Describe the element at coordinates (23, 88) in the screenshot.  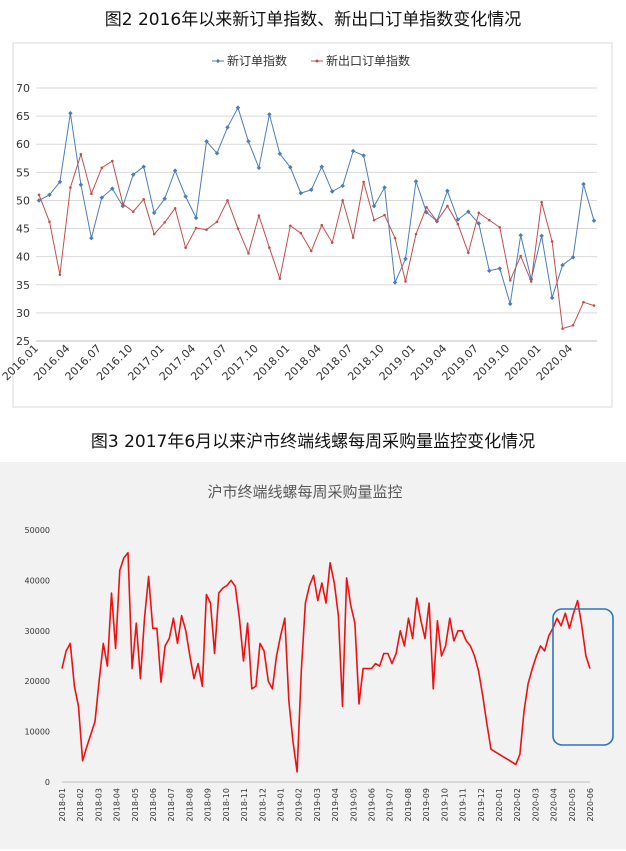
I see `chart1-y-tick-label: 70` at that location.